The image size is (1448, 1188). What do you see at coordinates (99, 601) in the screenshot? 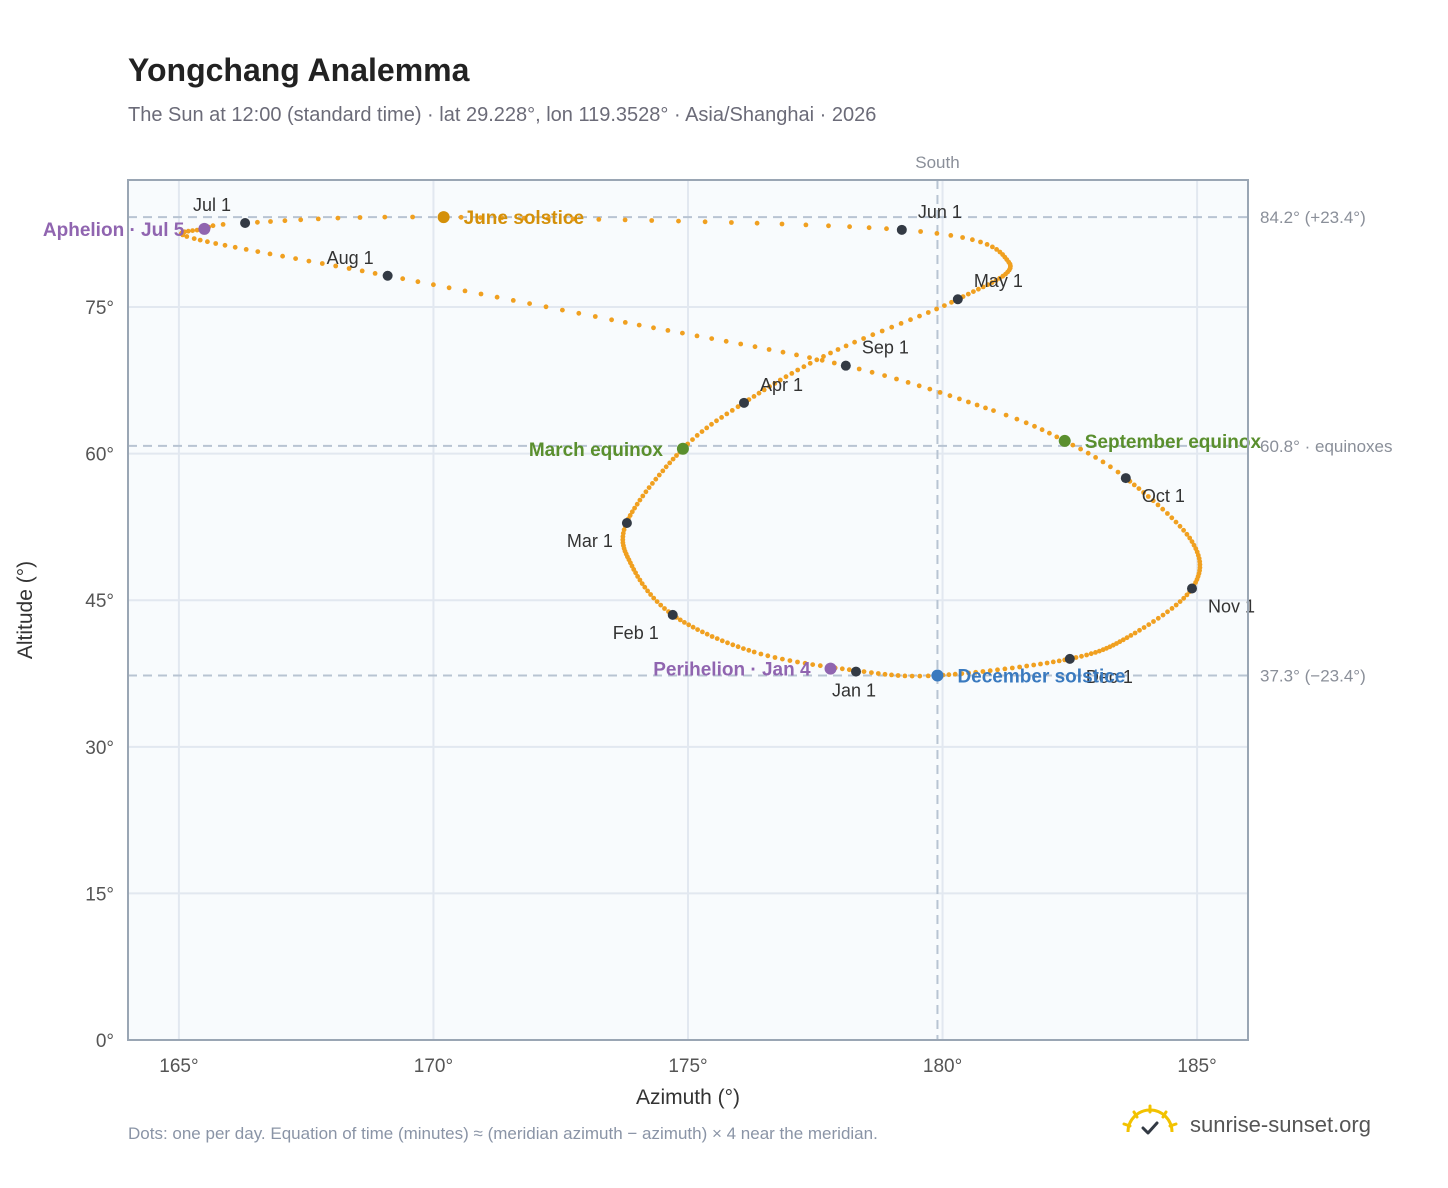
I see `y-tick-label: 45°` at bounding box center [99, 601].